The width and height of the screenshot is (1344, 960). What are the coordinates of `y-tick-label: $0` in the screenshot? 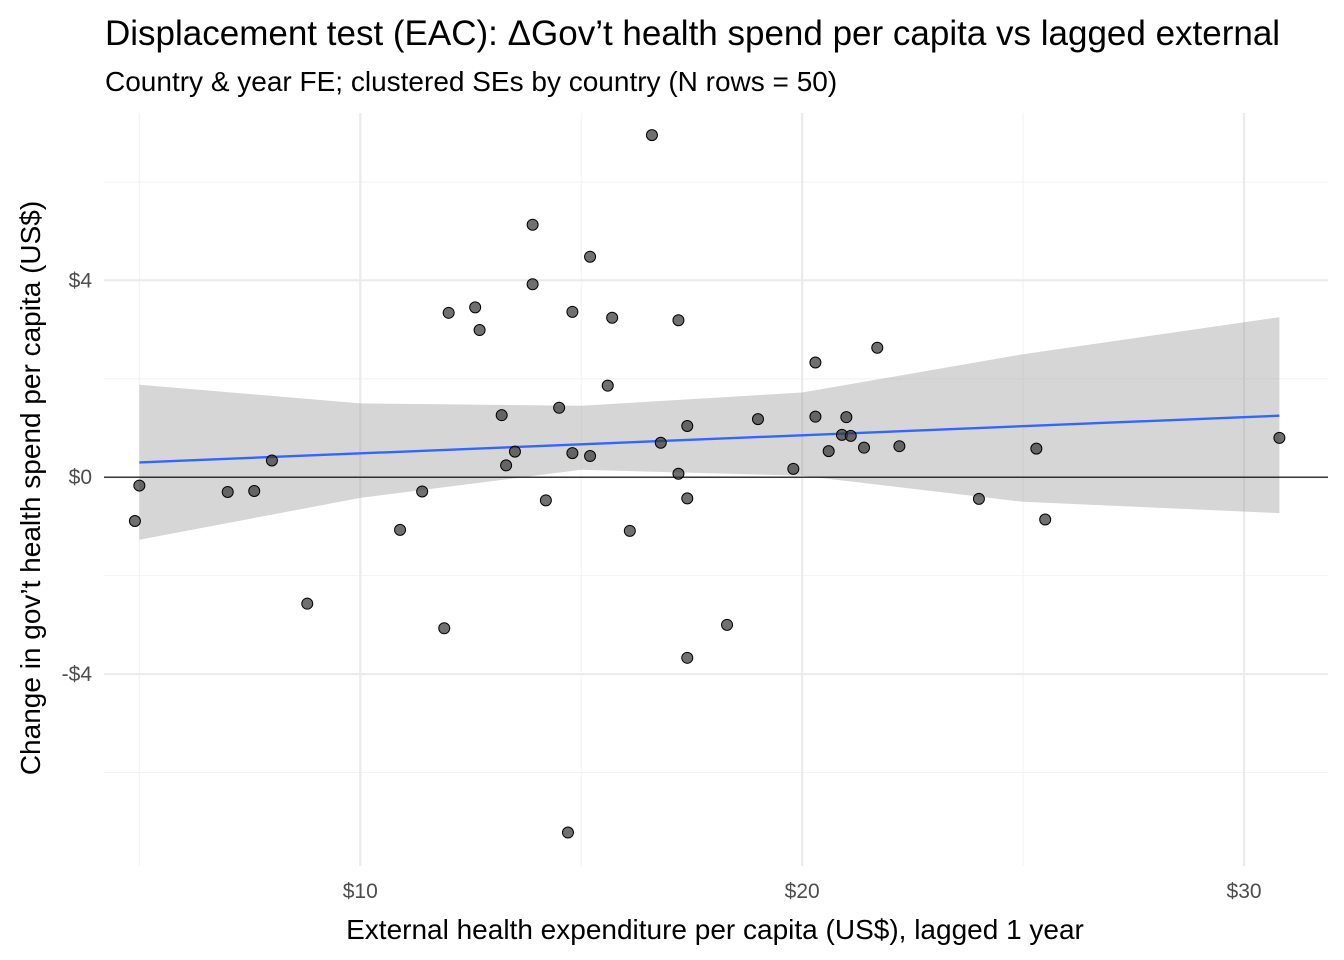 It's located at (80, 477).